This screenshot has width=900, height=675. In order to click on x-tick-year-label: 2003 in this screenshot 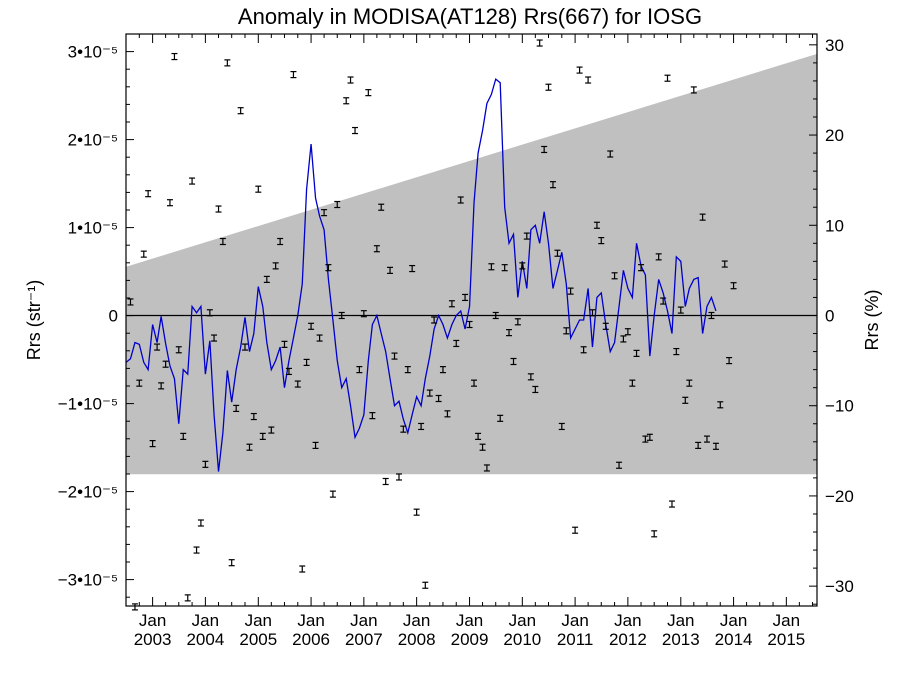, I will do `click(153, 639)`.